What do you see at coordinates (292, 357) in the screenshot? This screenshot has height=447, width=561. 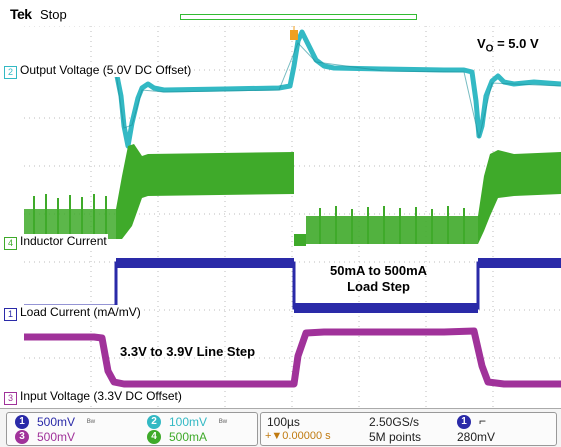 I see `ch3-input-voltage-trace` at bounding box center [292, 357].